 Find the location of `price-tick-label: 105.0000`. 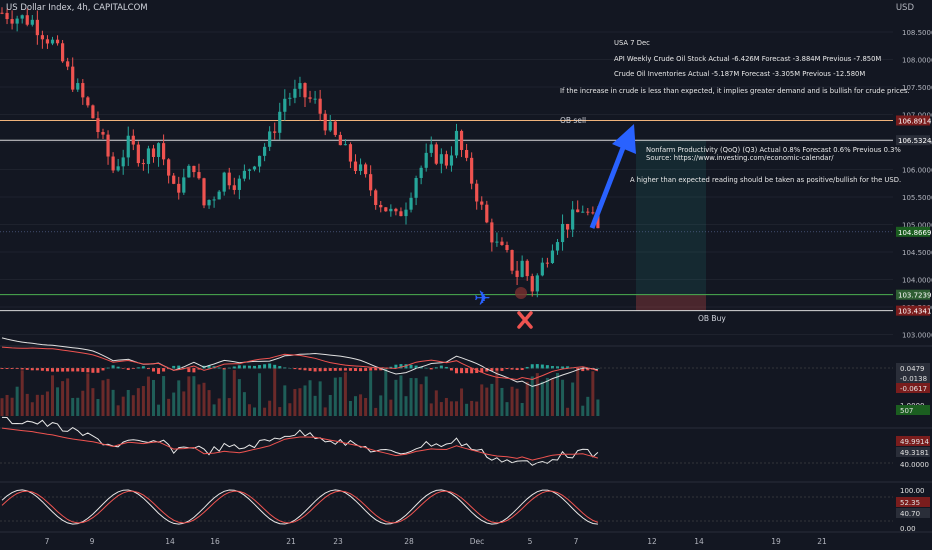

price-tick-label: 105.0000 is located at coordinates (917, 226).